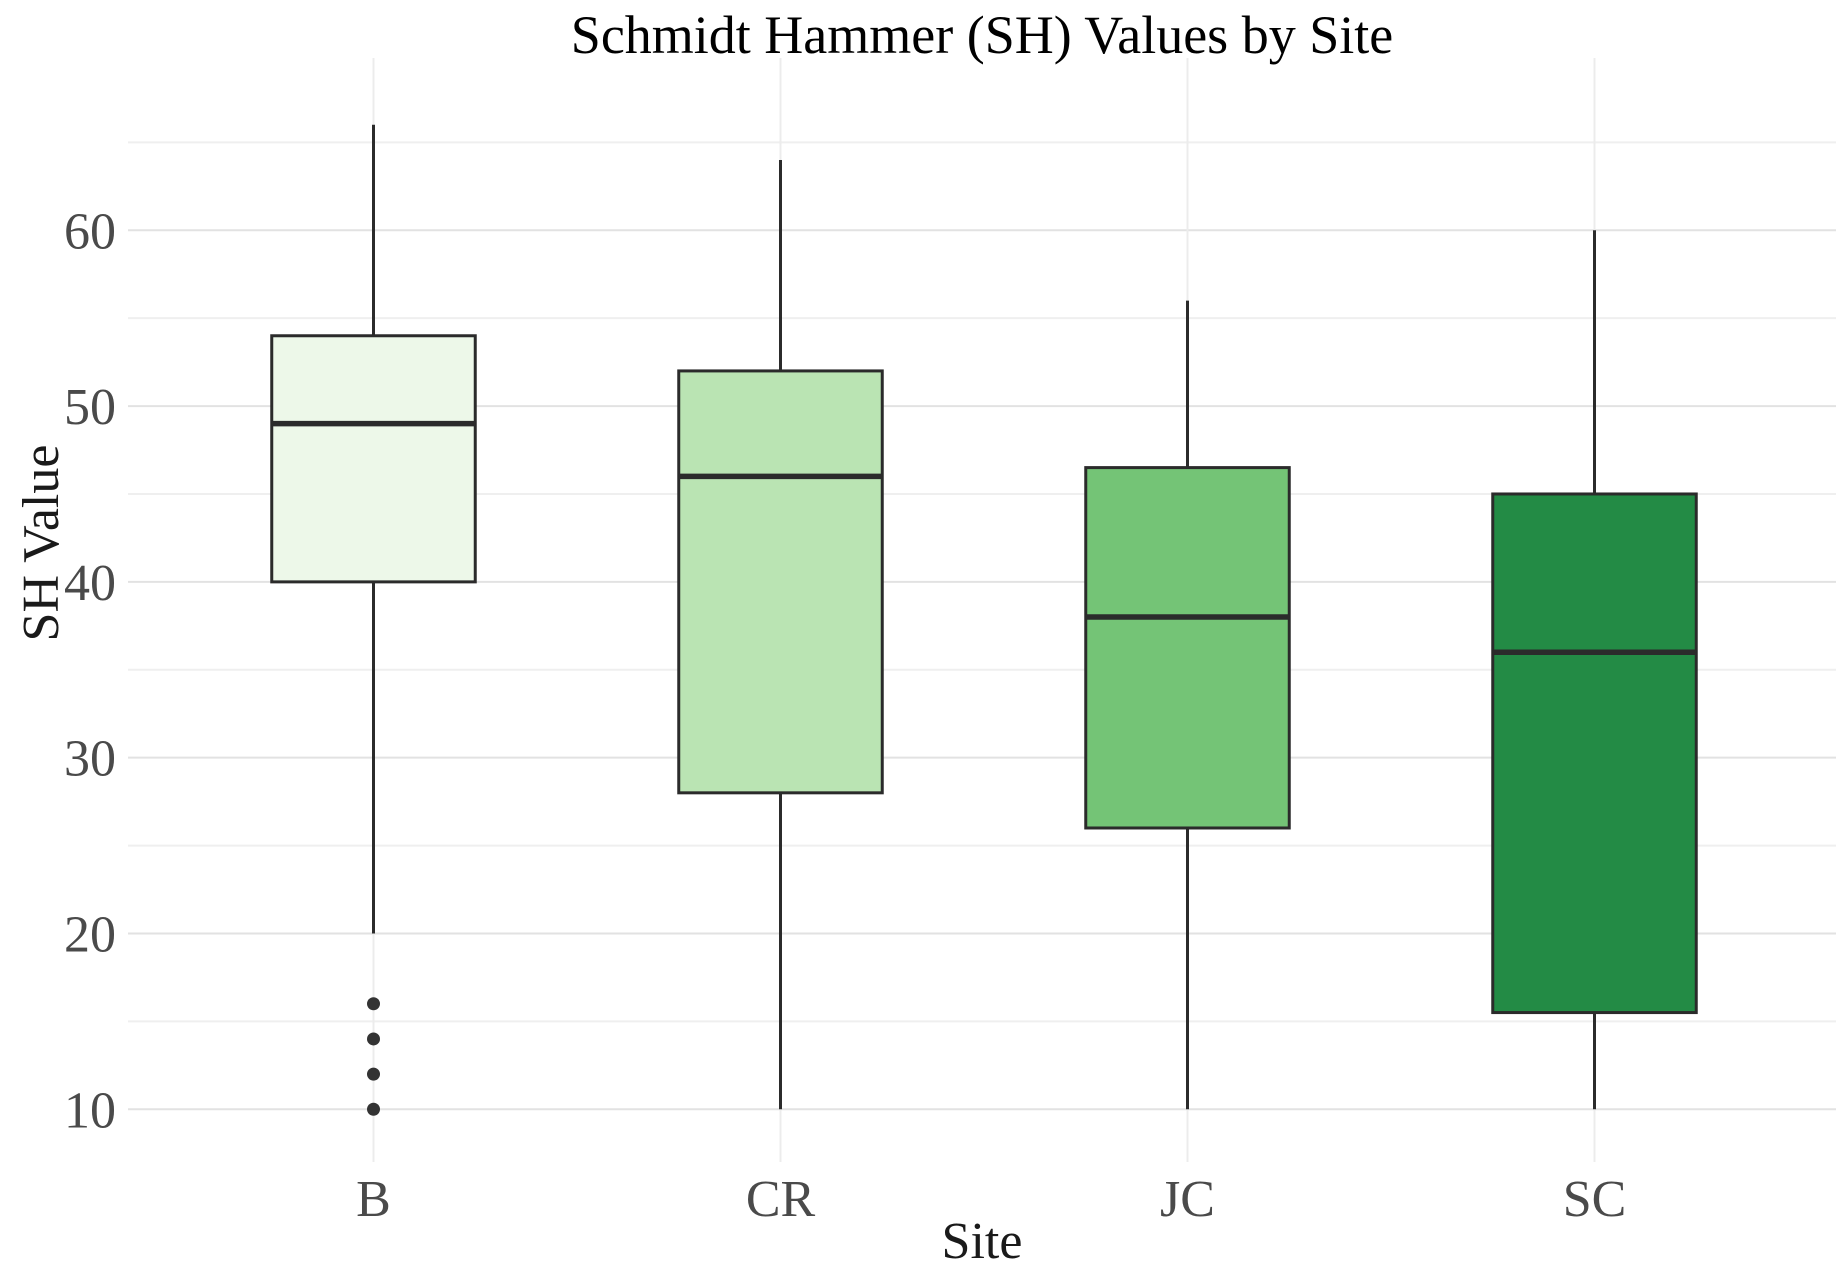 The width and height of the screenshot is (1839, 1275). What do you see at coordinates (41, 543) in the screenshot?
I see `y-axis-title: SH Value` at bounding box center [41, 543].